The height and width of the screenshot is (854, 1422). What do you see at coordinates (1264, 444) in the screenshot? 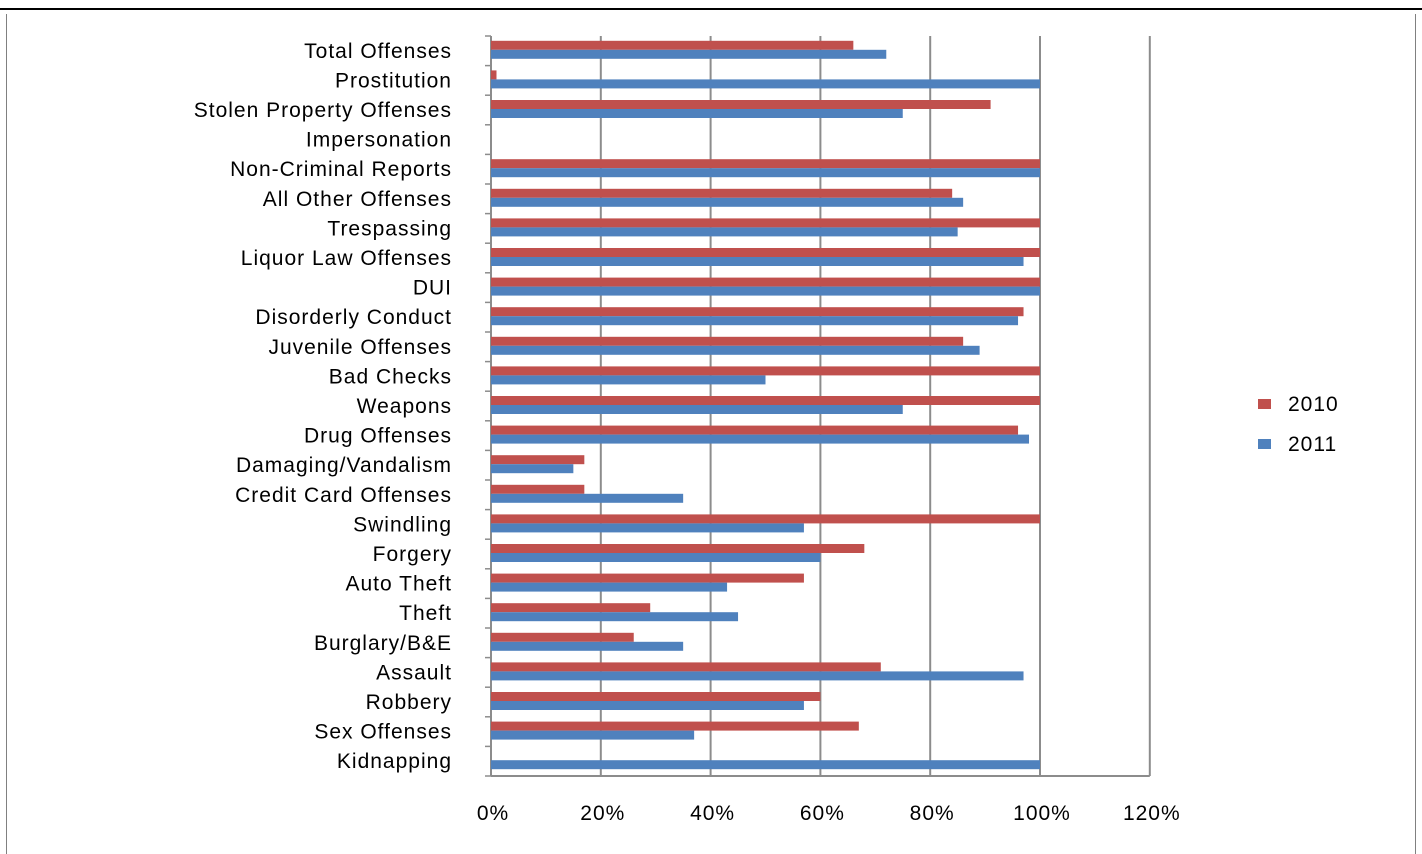
I see `legend-swatch-2011` at bounding box center [1264, 444].